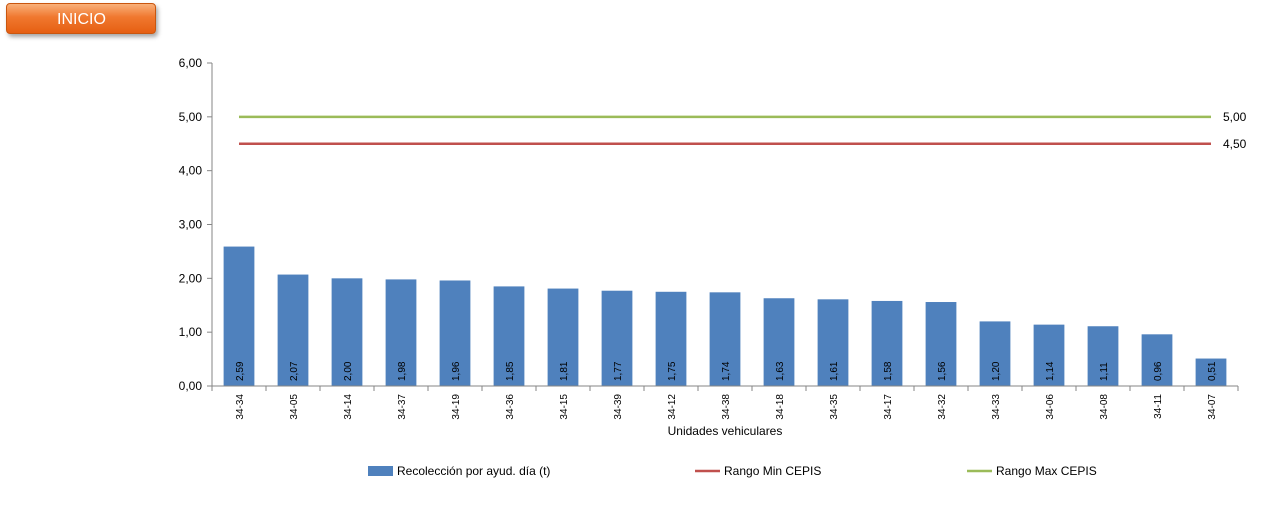  Describe the element at coordinates (1158, 406) in the screenshot. I see `x-tick-label: 34-11` at that location.